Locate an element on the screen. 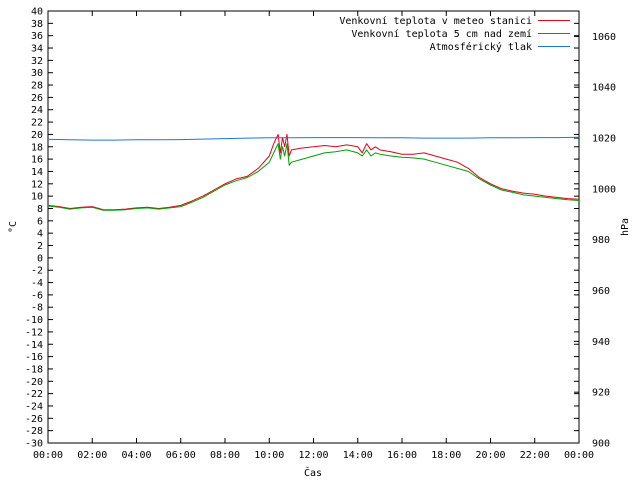  y-tick-label: -30 is located at coordinates (34, 444).